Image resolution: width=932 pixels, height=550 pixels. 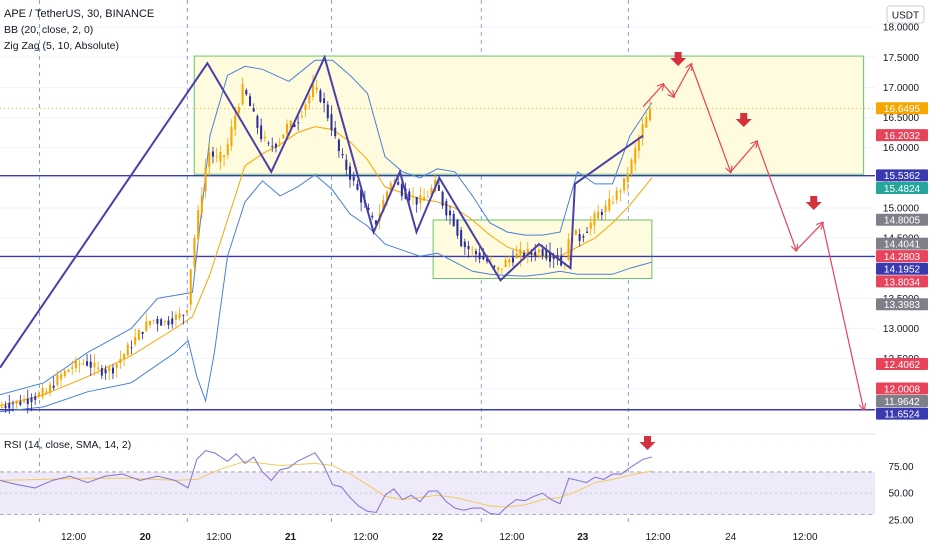 I want to click on price-label-text: 15.5362, so click(x=902, y=176).